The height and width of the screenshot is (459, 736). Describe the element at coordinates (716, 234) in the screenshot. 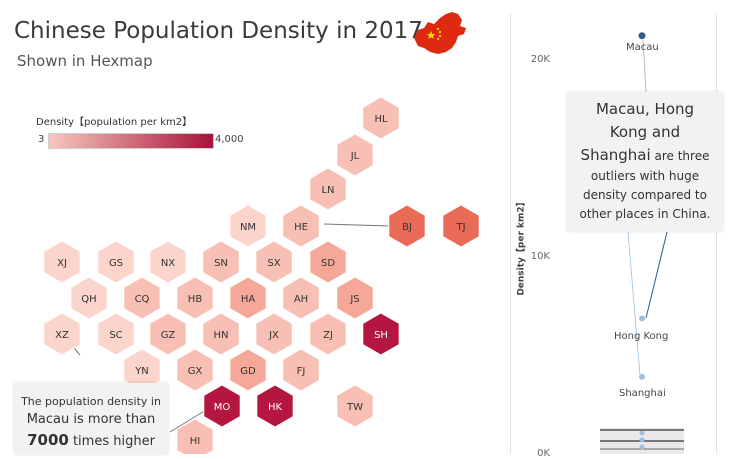

I see `panel-divider-right` at that location.